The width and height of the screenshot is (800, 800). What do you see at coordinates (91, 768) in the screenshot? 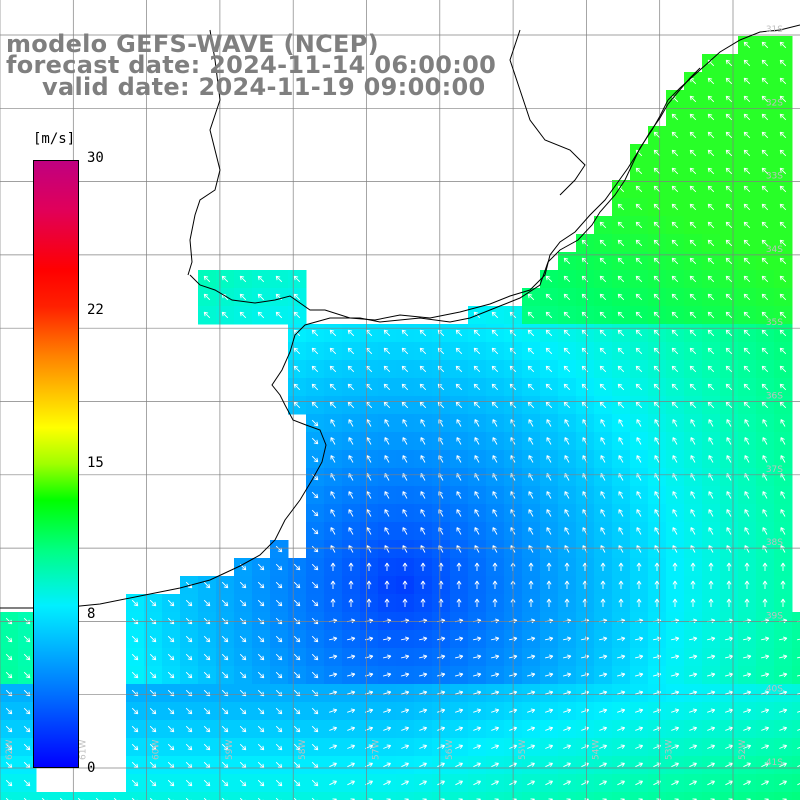
I see `colorbar-tick: 0` at bounding box center [91, 768].